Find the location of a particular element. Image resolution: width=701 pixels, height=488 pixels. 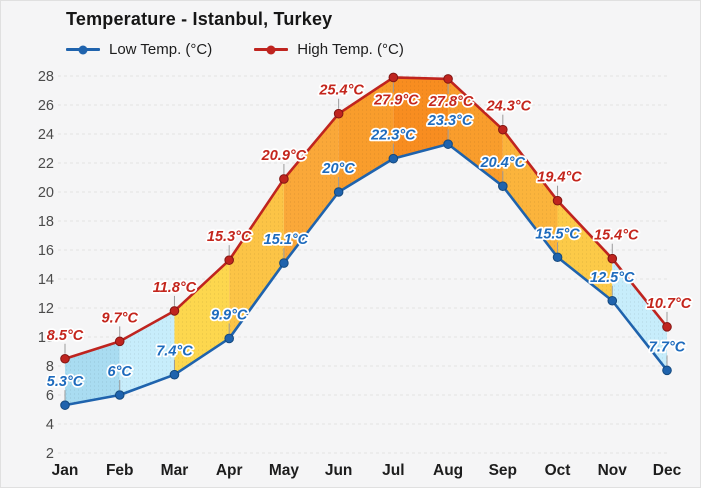

data-point-low-feb is located at coordinates (119, 395).